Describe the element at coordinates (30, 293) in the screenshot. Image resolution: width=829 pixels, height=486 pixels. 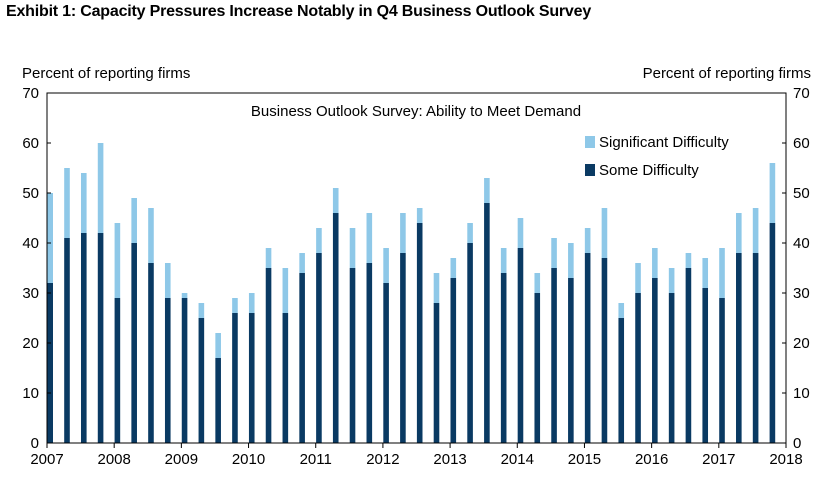
I see `y-tick-label-left: 30` at that location.